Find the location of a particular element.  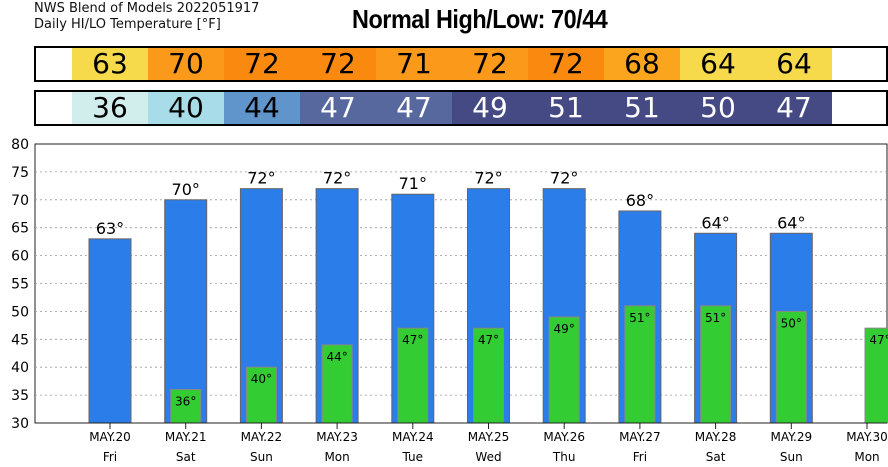

y-tick-label: 35 is located at coordinates (20, 396).